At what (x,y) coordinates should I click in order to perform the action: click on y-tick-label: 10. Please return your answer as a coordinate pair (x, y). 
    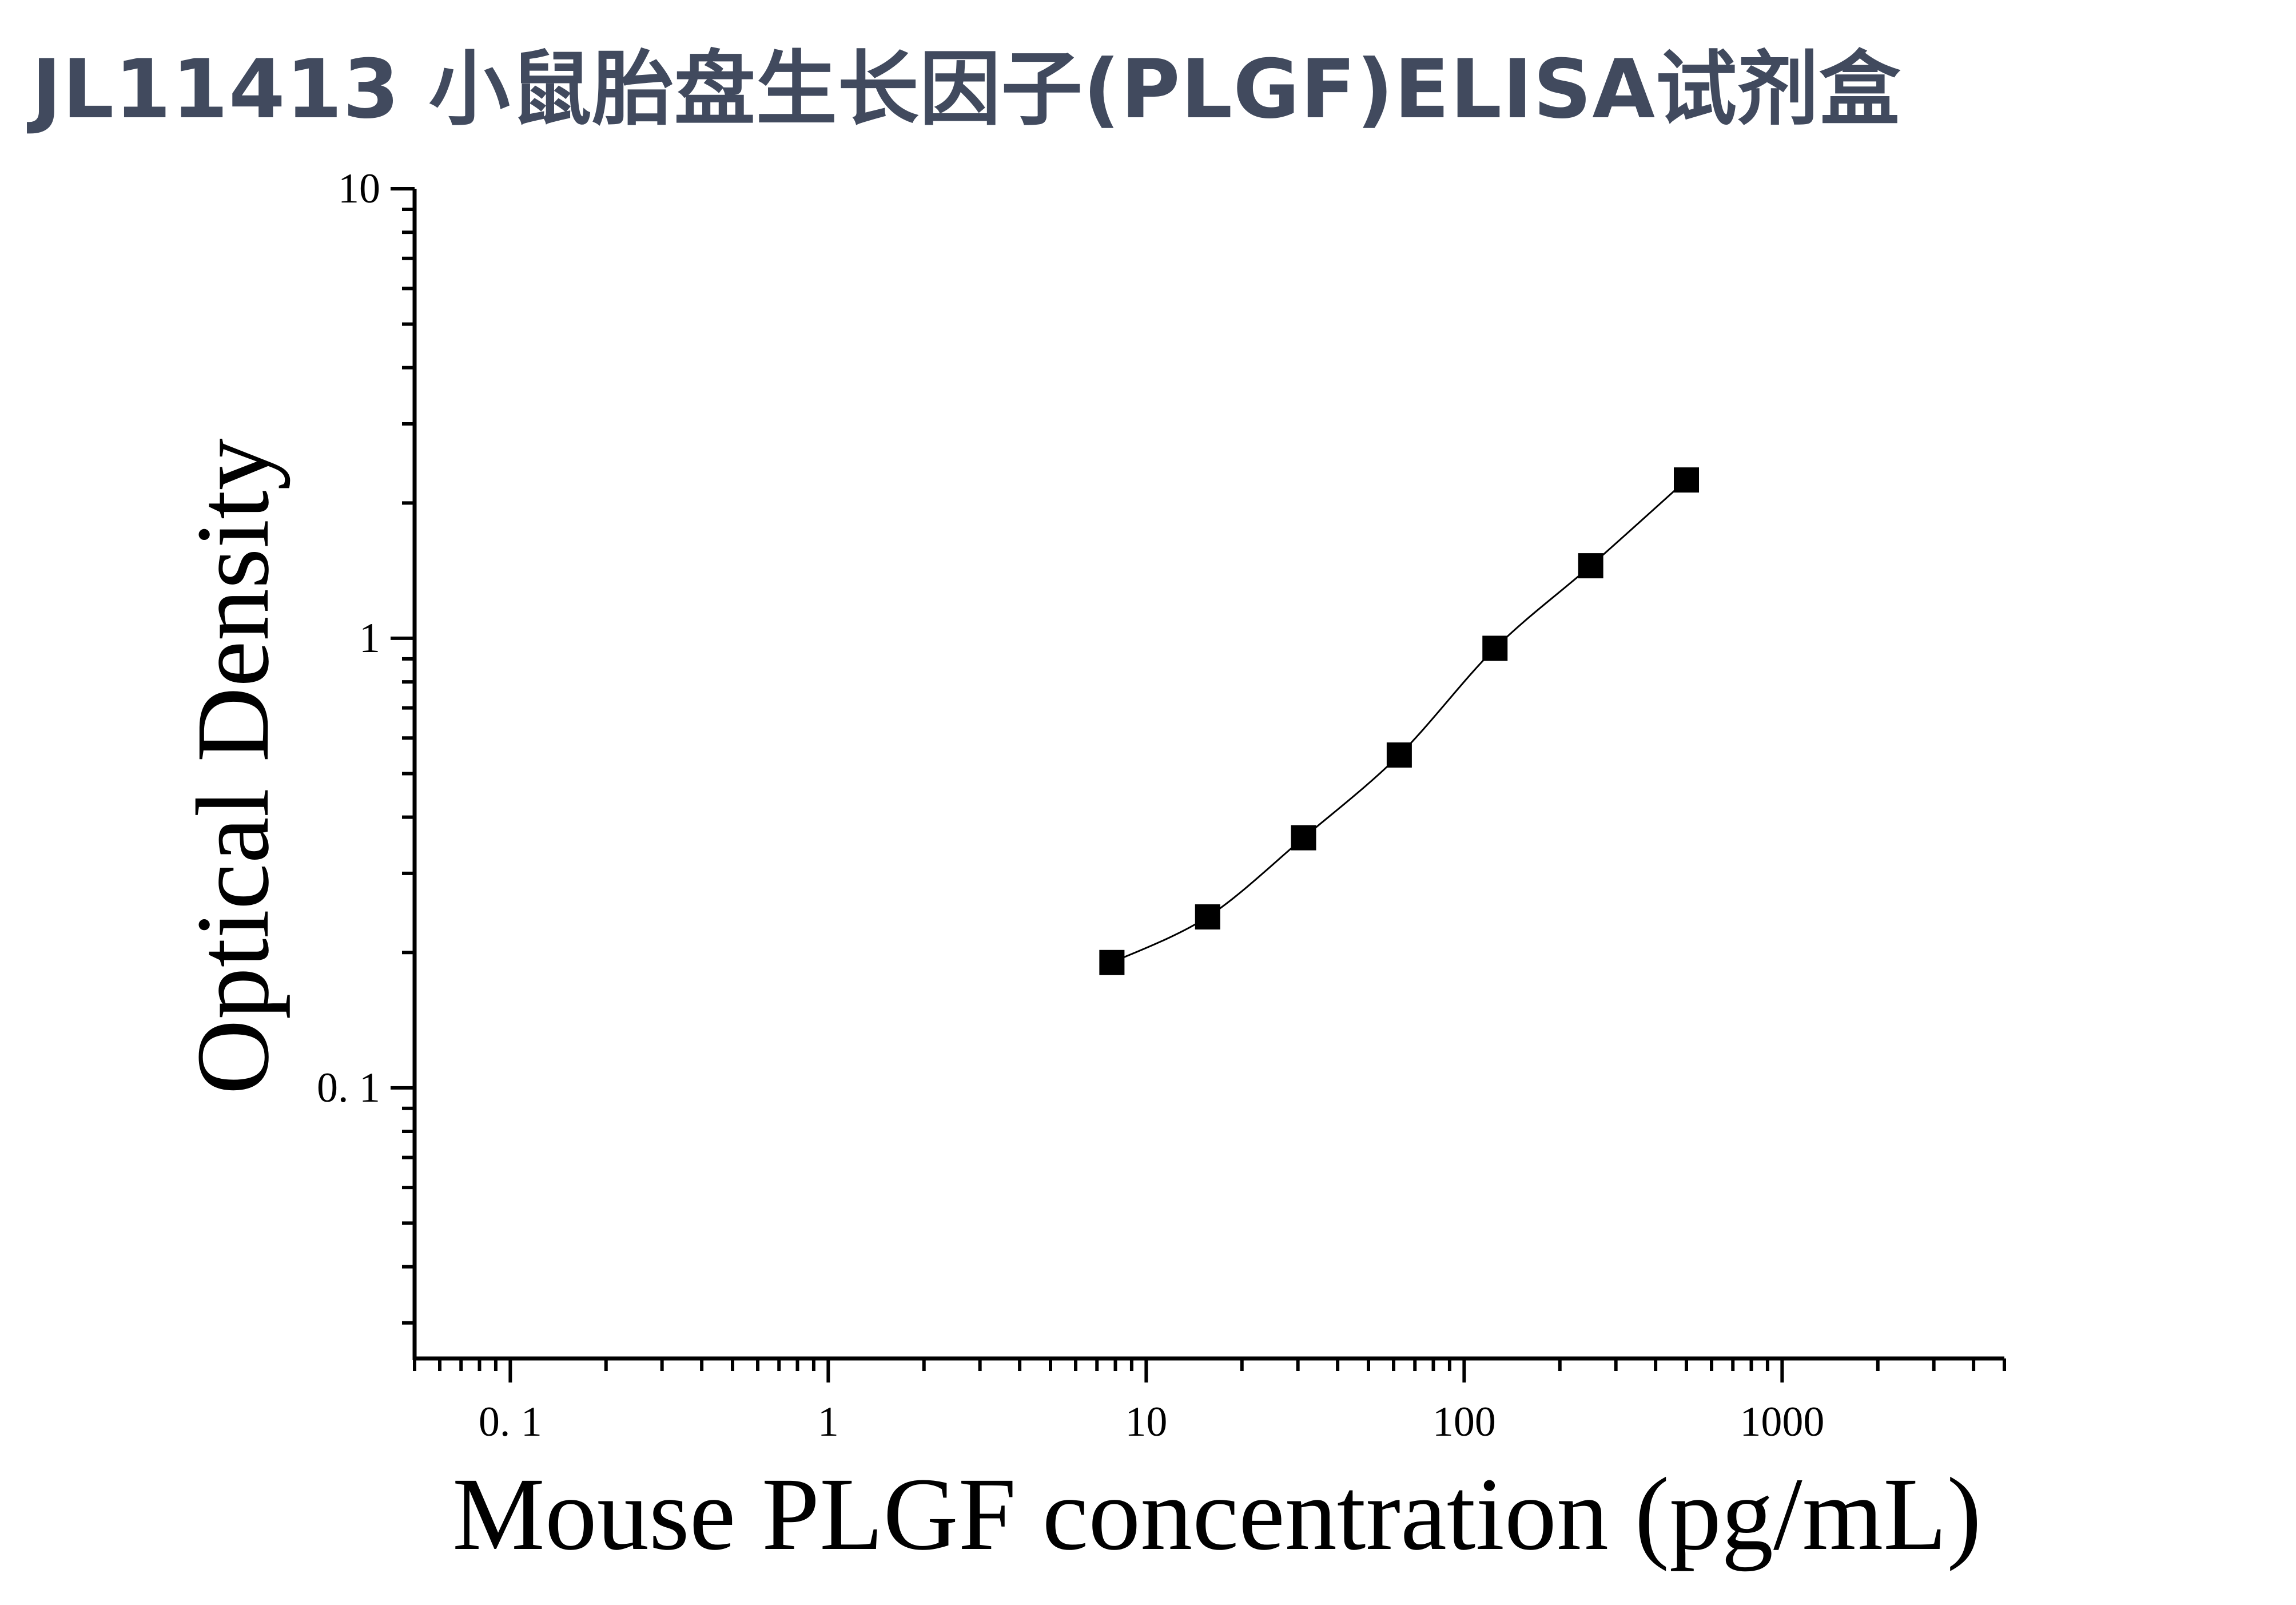
    Looking at the image, I should click on (359, 188).